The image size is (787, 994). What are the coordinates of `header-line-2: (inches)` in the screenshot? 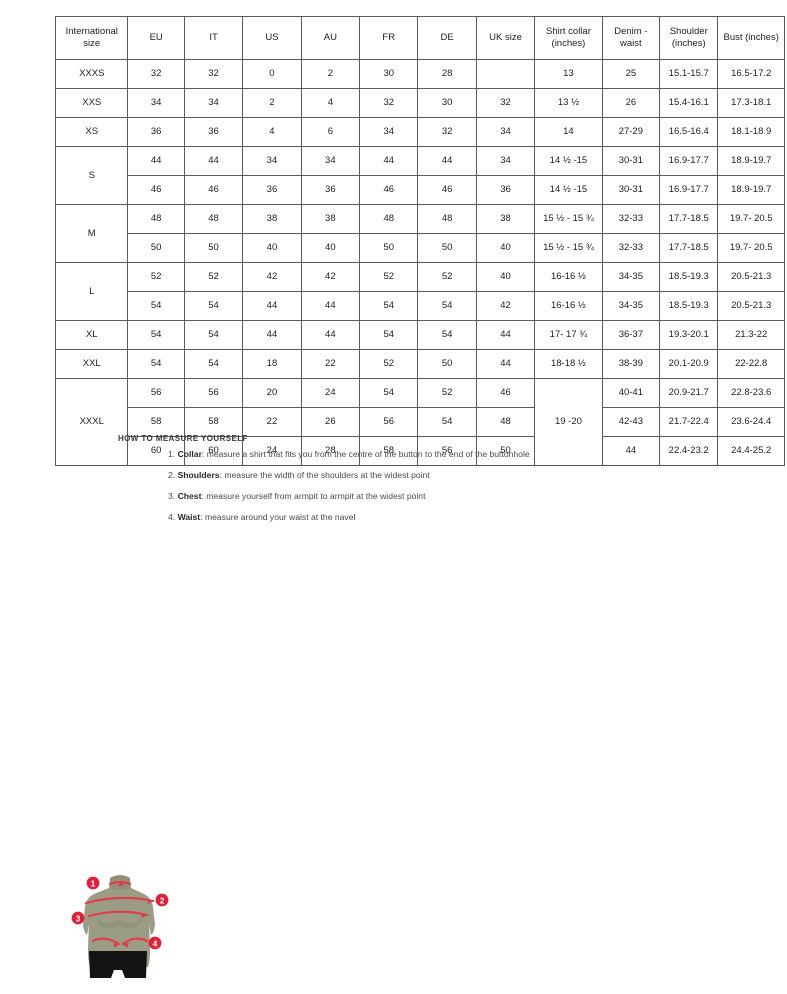 It's located at (568, 43).